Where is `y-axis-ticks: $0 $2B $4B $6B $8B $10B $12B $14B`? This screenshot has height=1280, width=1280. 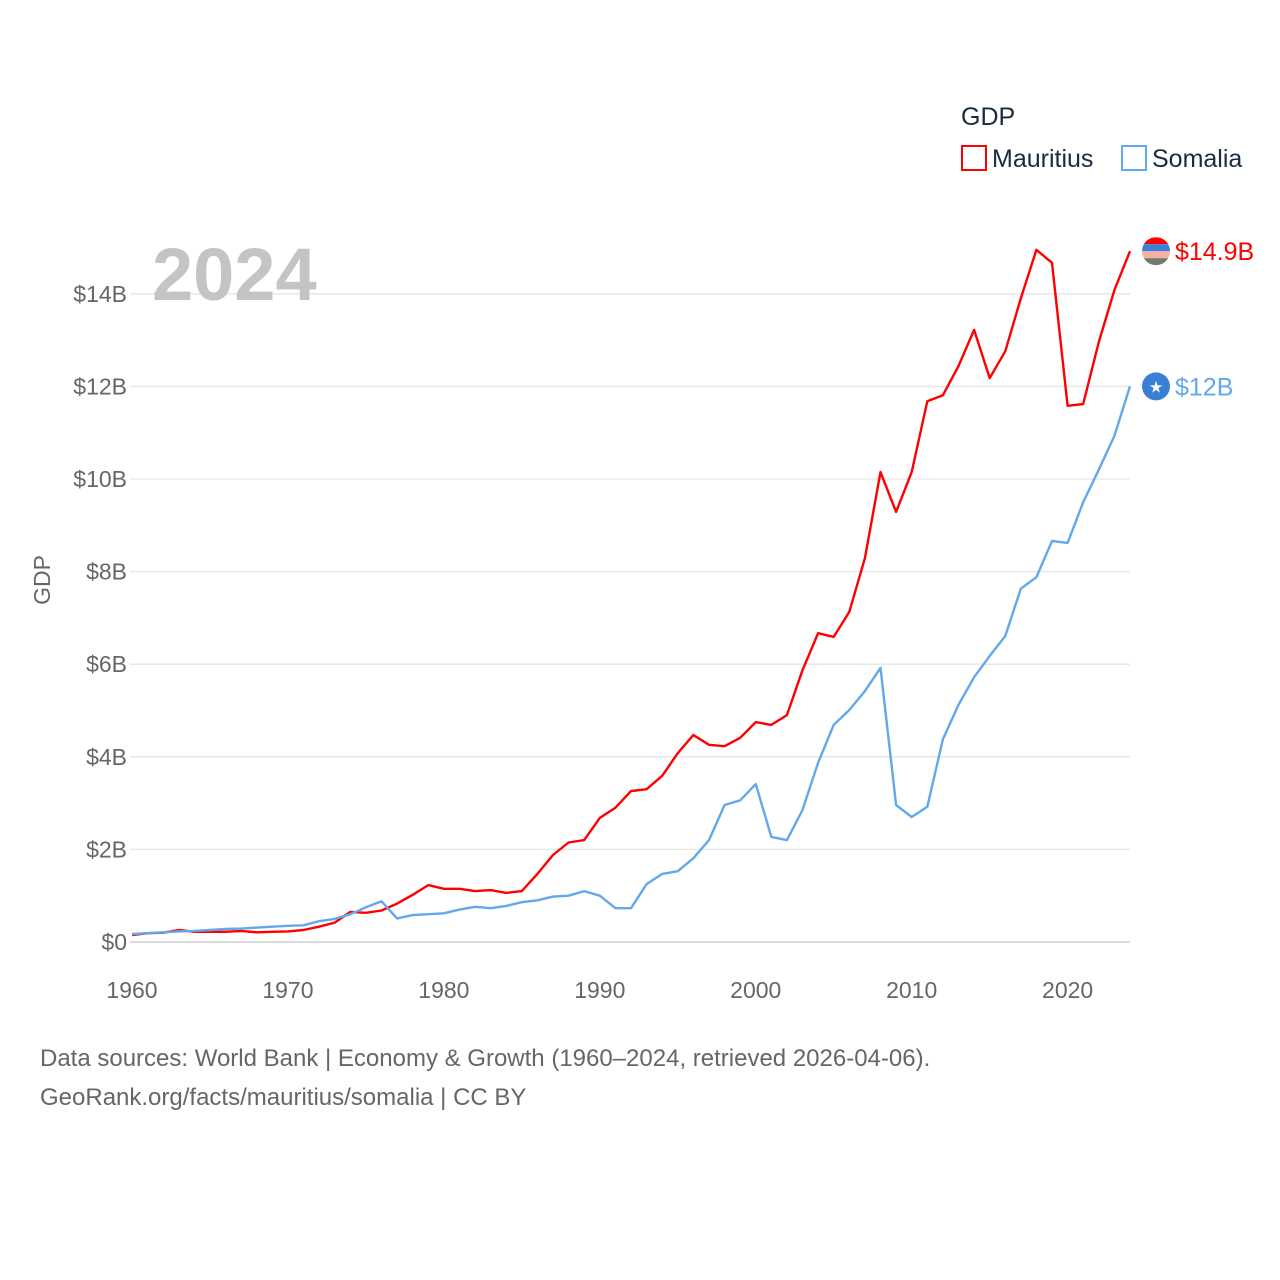
y-axis-ticks: $0 $2B $4B $6B $8B $10B $12B $14B is located at coordinates (100, 618).